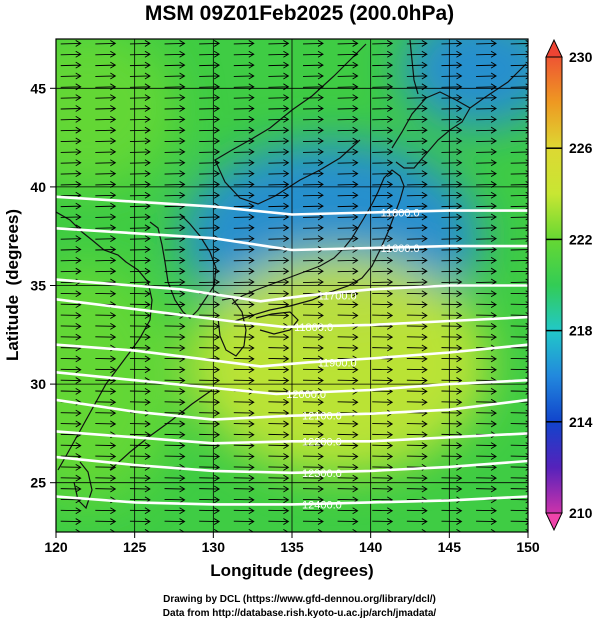  I want to click on y-tick-label: 30, so click(38, 384).